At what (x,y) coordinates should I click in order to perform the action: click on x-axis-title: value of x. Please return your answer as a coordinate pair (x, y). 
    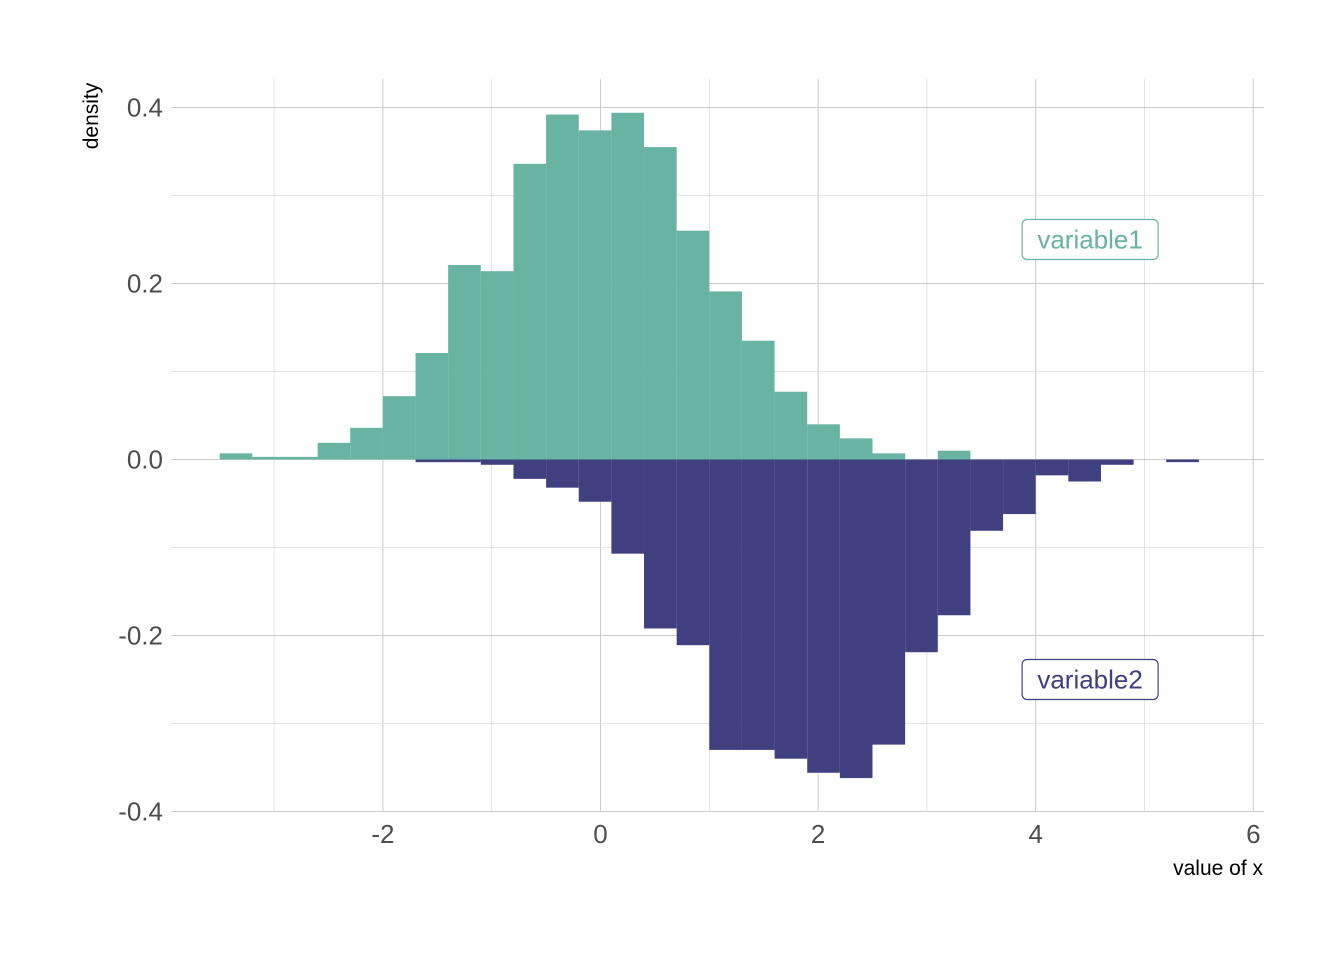
    Looking at the image, I should click on (1218, 868).